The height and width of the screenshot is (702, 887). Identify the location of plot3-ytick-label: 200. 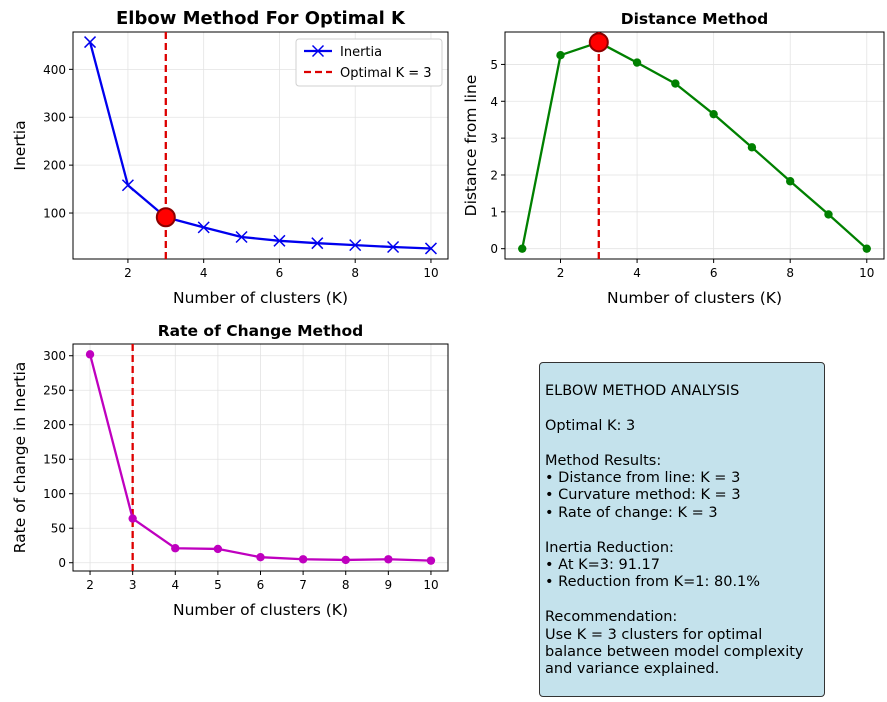
(54, 425).